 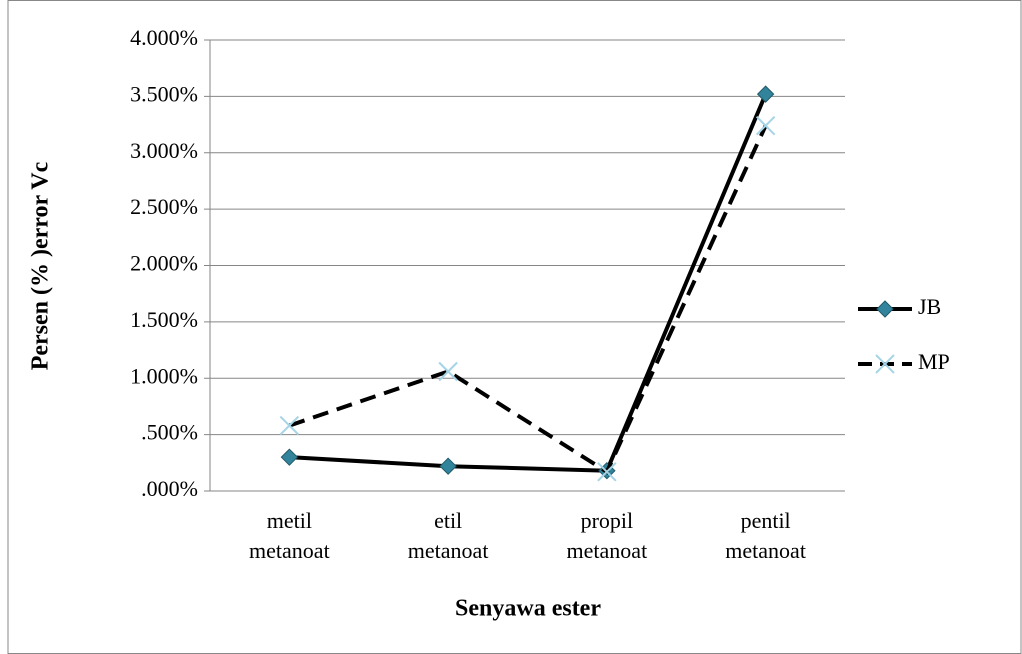 What do you see at coordinates (169, 432) in the screenshot?
I see `y-tick-label: .500%` at bounding box center [169, 432].